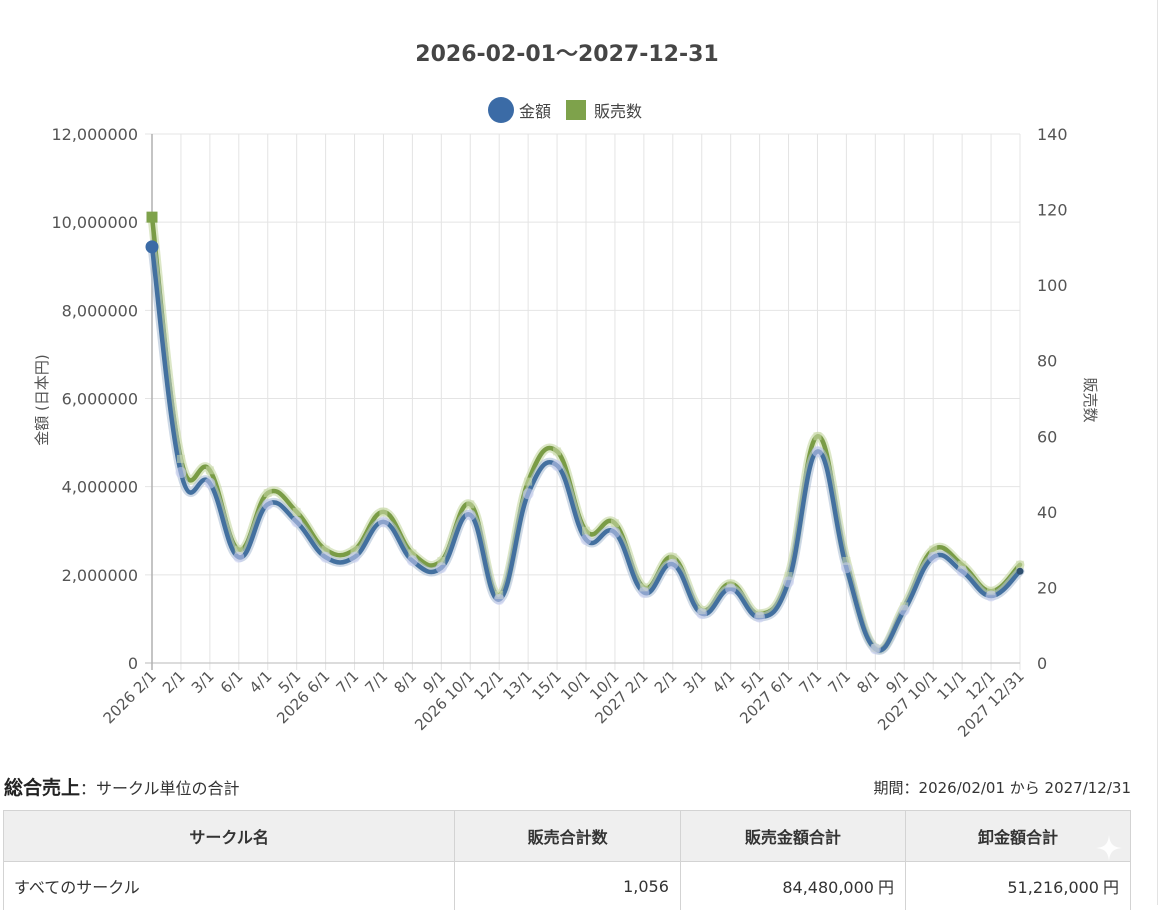 Image resolution: width=1161 pixels, height=912 pixels. I want to click on cell-circle-name: すべてのサークル, so click(229, 885).